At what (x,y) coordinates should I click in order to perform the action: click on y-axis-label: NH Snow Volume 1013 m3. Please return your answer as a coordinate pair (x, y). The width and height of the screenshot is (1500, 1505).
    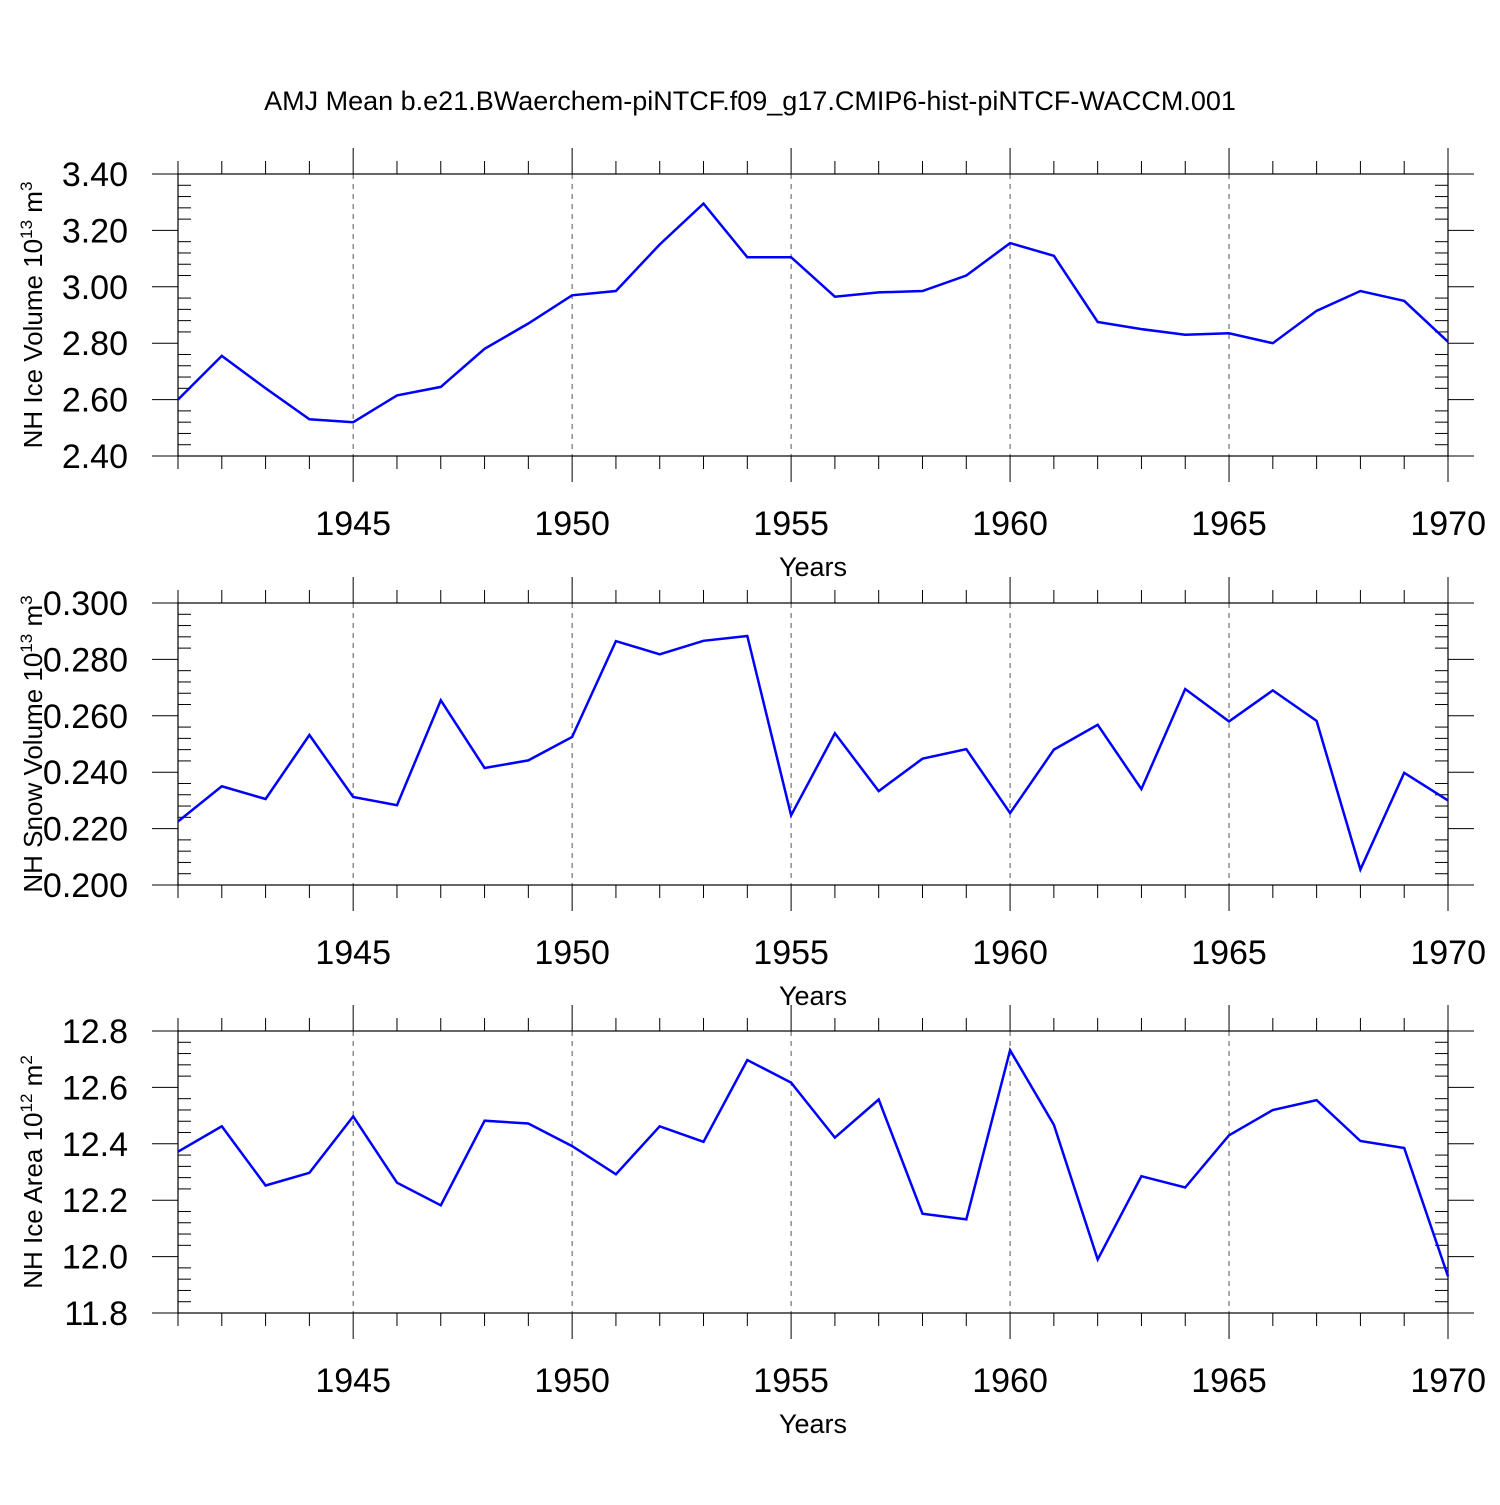
    Looking at the image, I should click on (32, 743).